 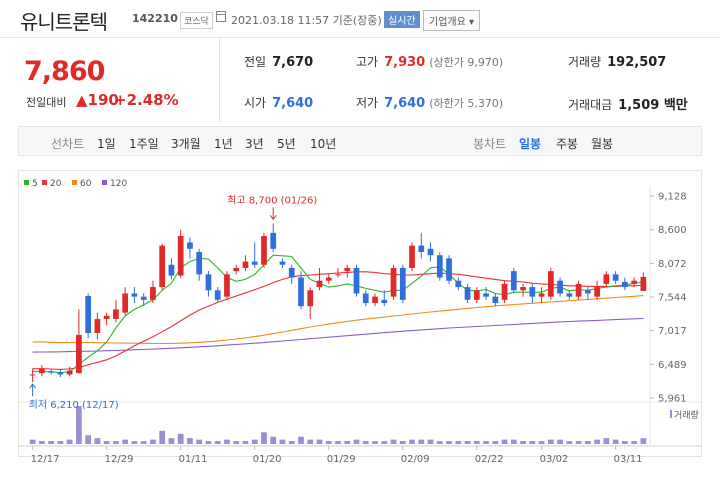 What do you see at coordinates (255, 103) in the screenshot?
I see `stat-open-label: 시가` at bounding box center [255, 103].